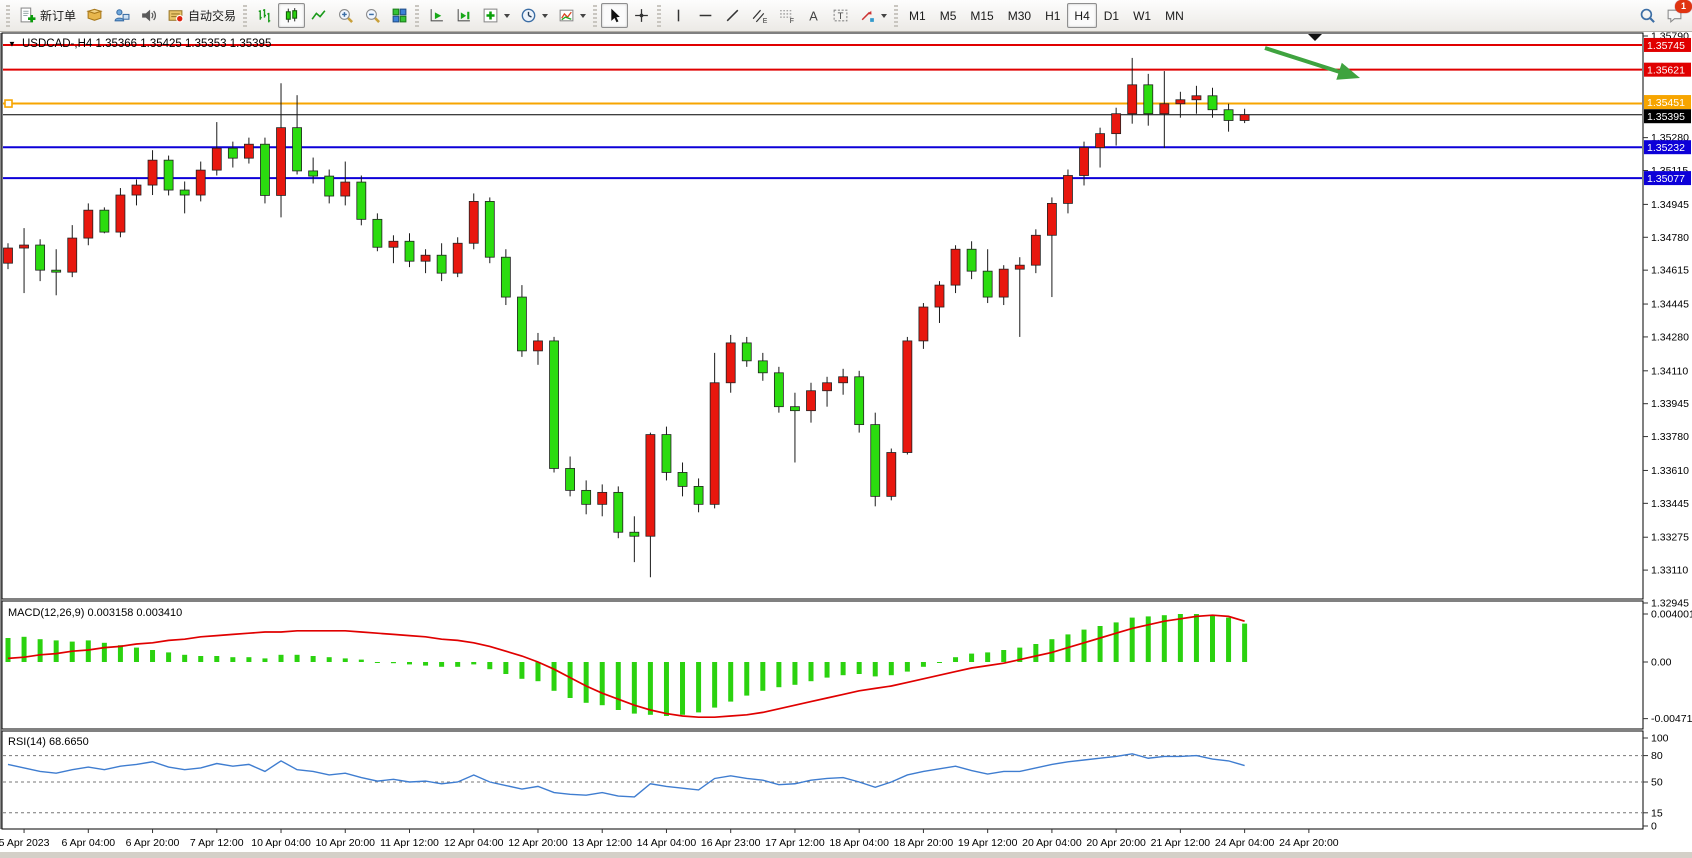 Image resolution: width=1692 pixels, height=858 pixels. I want to click on arrows-button, so click(873, 15).